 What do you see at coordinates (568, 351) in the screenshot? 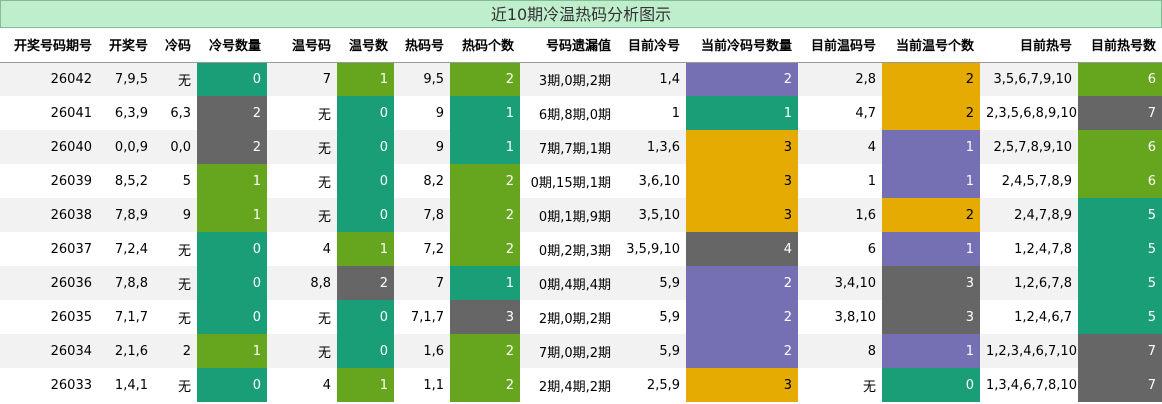
I see `missing-value-cell: 7期,0期,2期` at bounding box center [568, 351].